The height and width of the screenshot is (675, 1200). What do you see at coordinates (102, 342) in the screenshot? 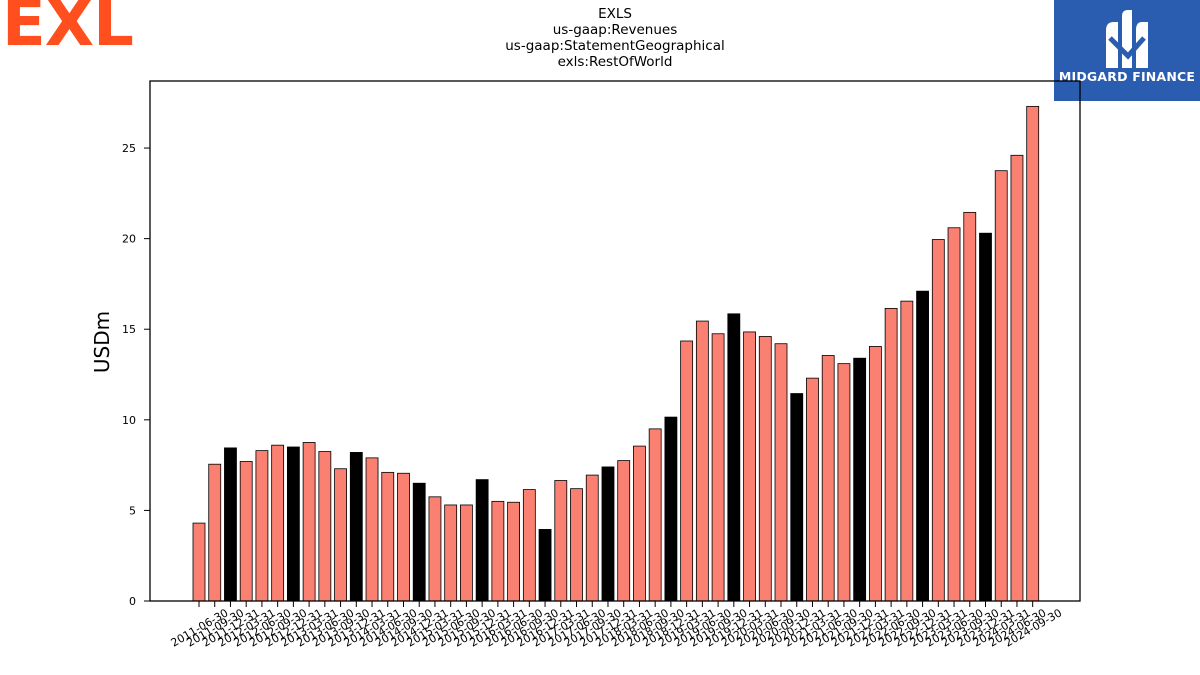
I see `y-axis-label: USDm` at bounding box center [102, 342].